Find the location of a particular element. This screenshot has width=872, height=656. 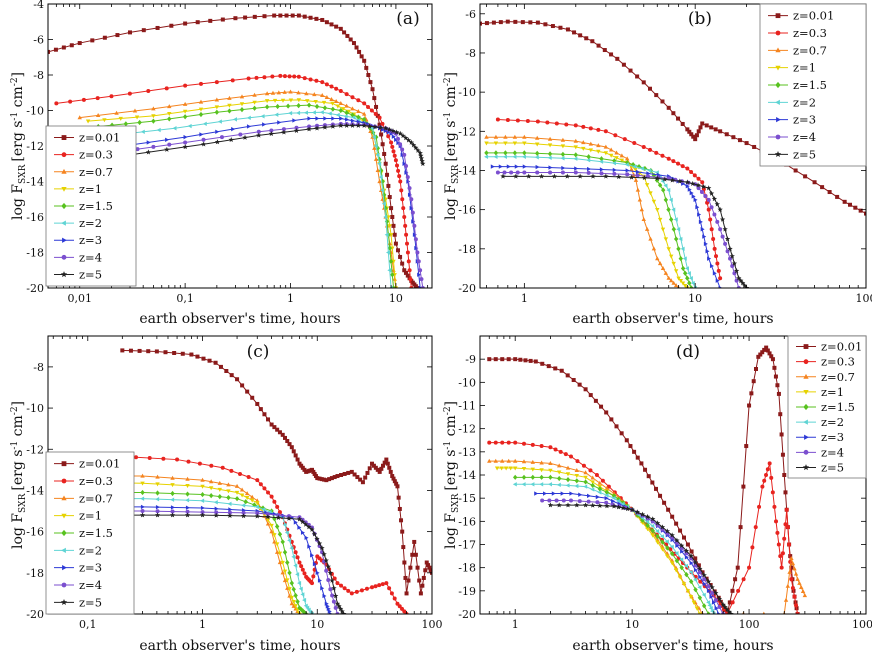

y-tick-label: -16 is located at coordinates (467, 210).